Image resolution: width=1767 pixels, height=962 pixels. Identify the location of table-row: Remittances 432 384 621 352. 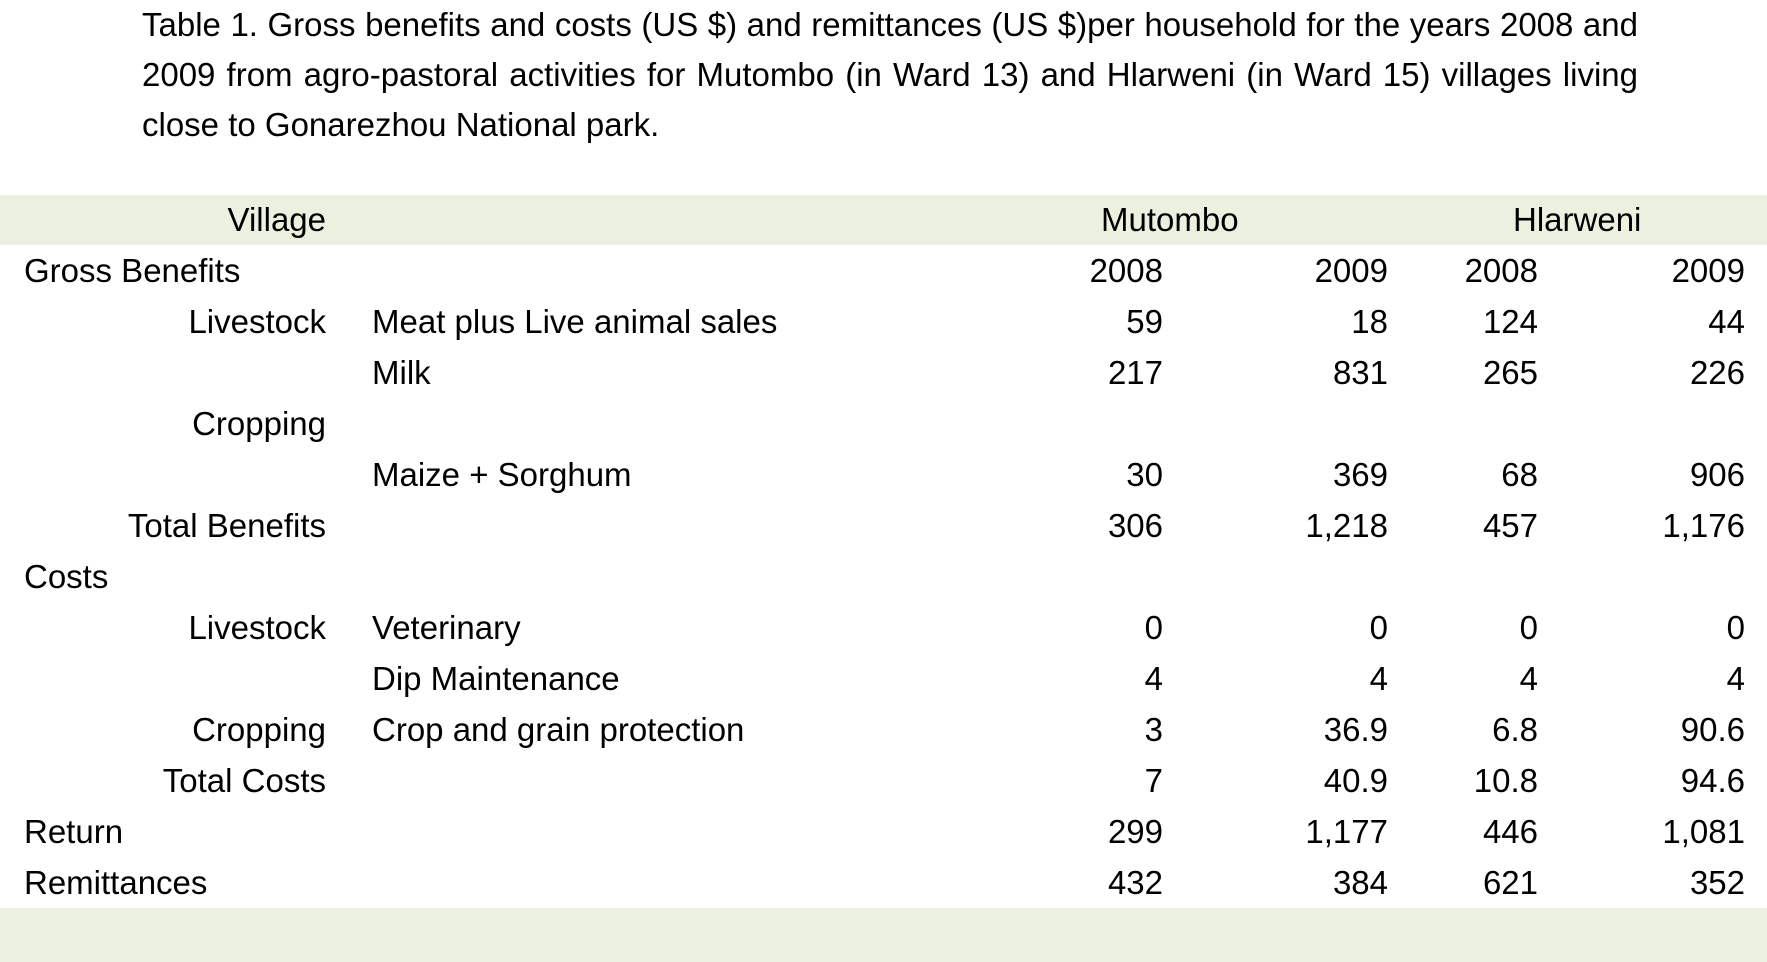
(883, 882).